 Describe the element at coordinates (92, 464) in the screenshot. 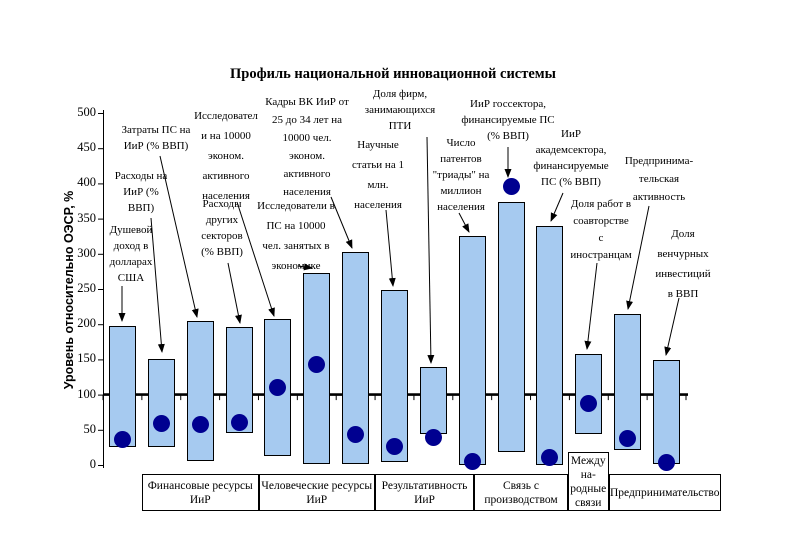

I see `y-tick-label: 0` at that location.